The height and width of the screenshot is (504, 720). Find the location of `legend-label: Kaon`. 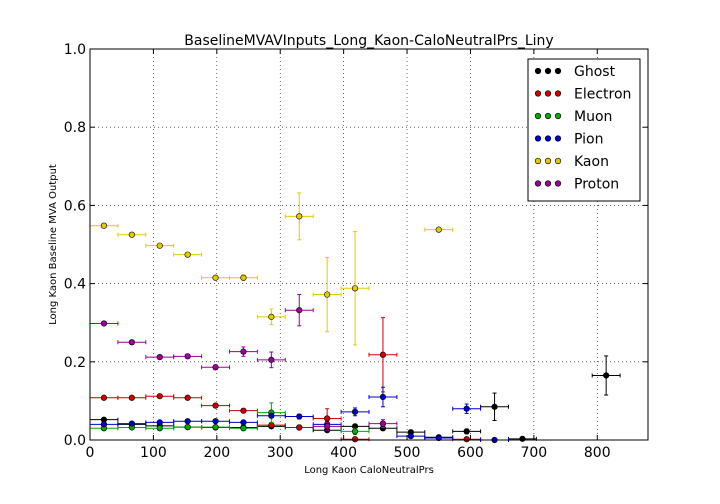

legend-label: Kaon is located at coordinates (591, 162).